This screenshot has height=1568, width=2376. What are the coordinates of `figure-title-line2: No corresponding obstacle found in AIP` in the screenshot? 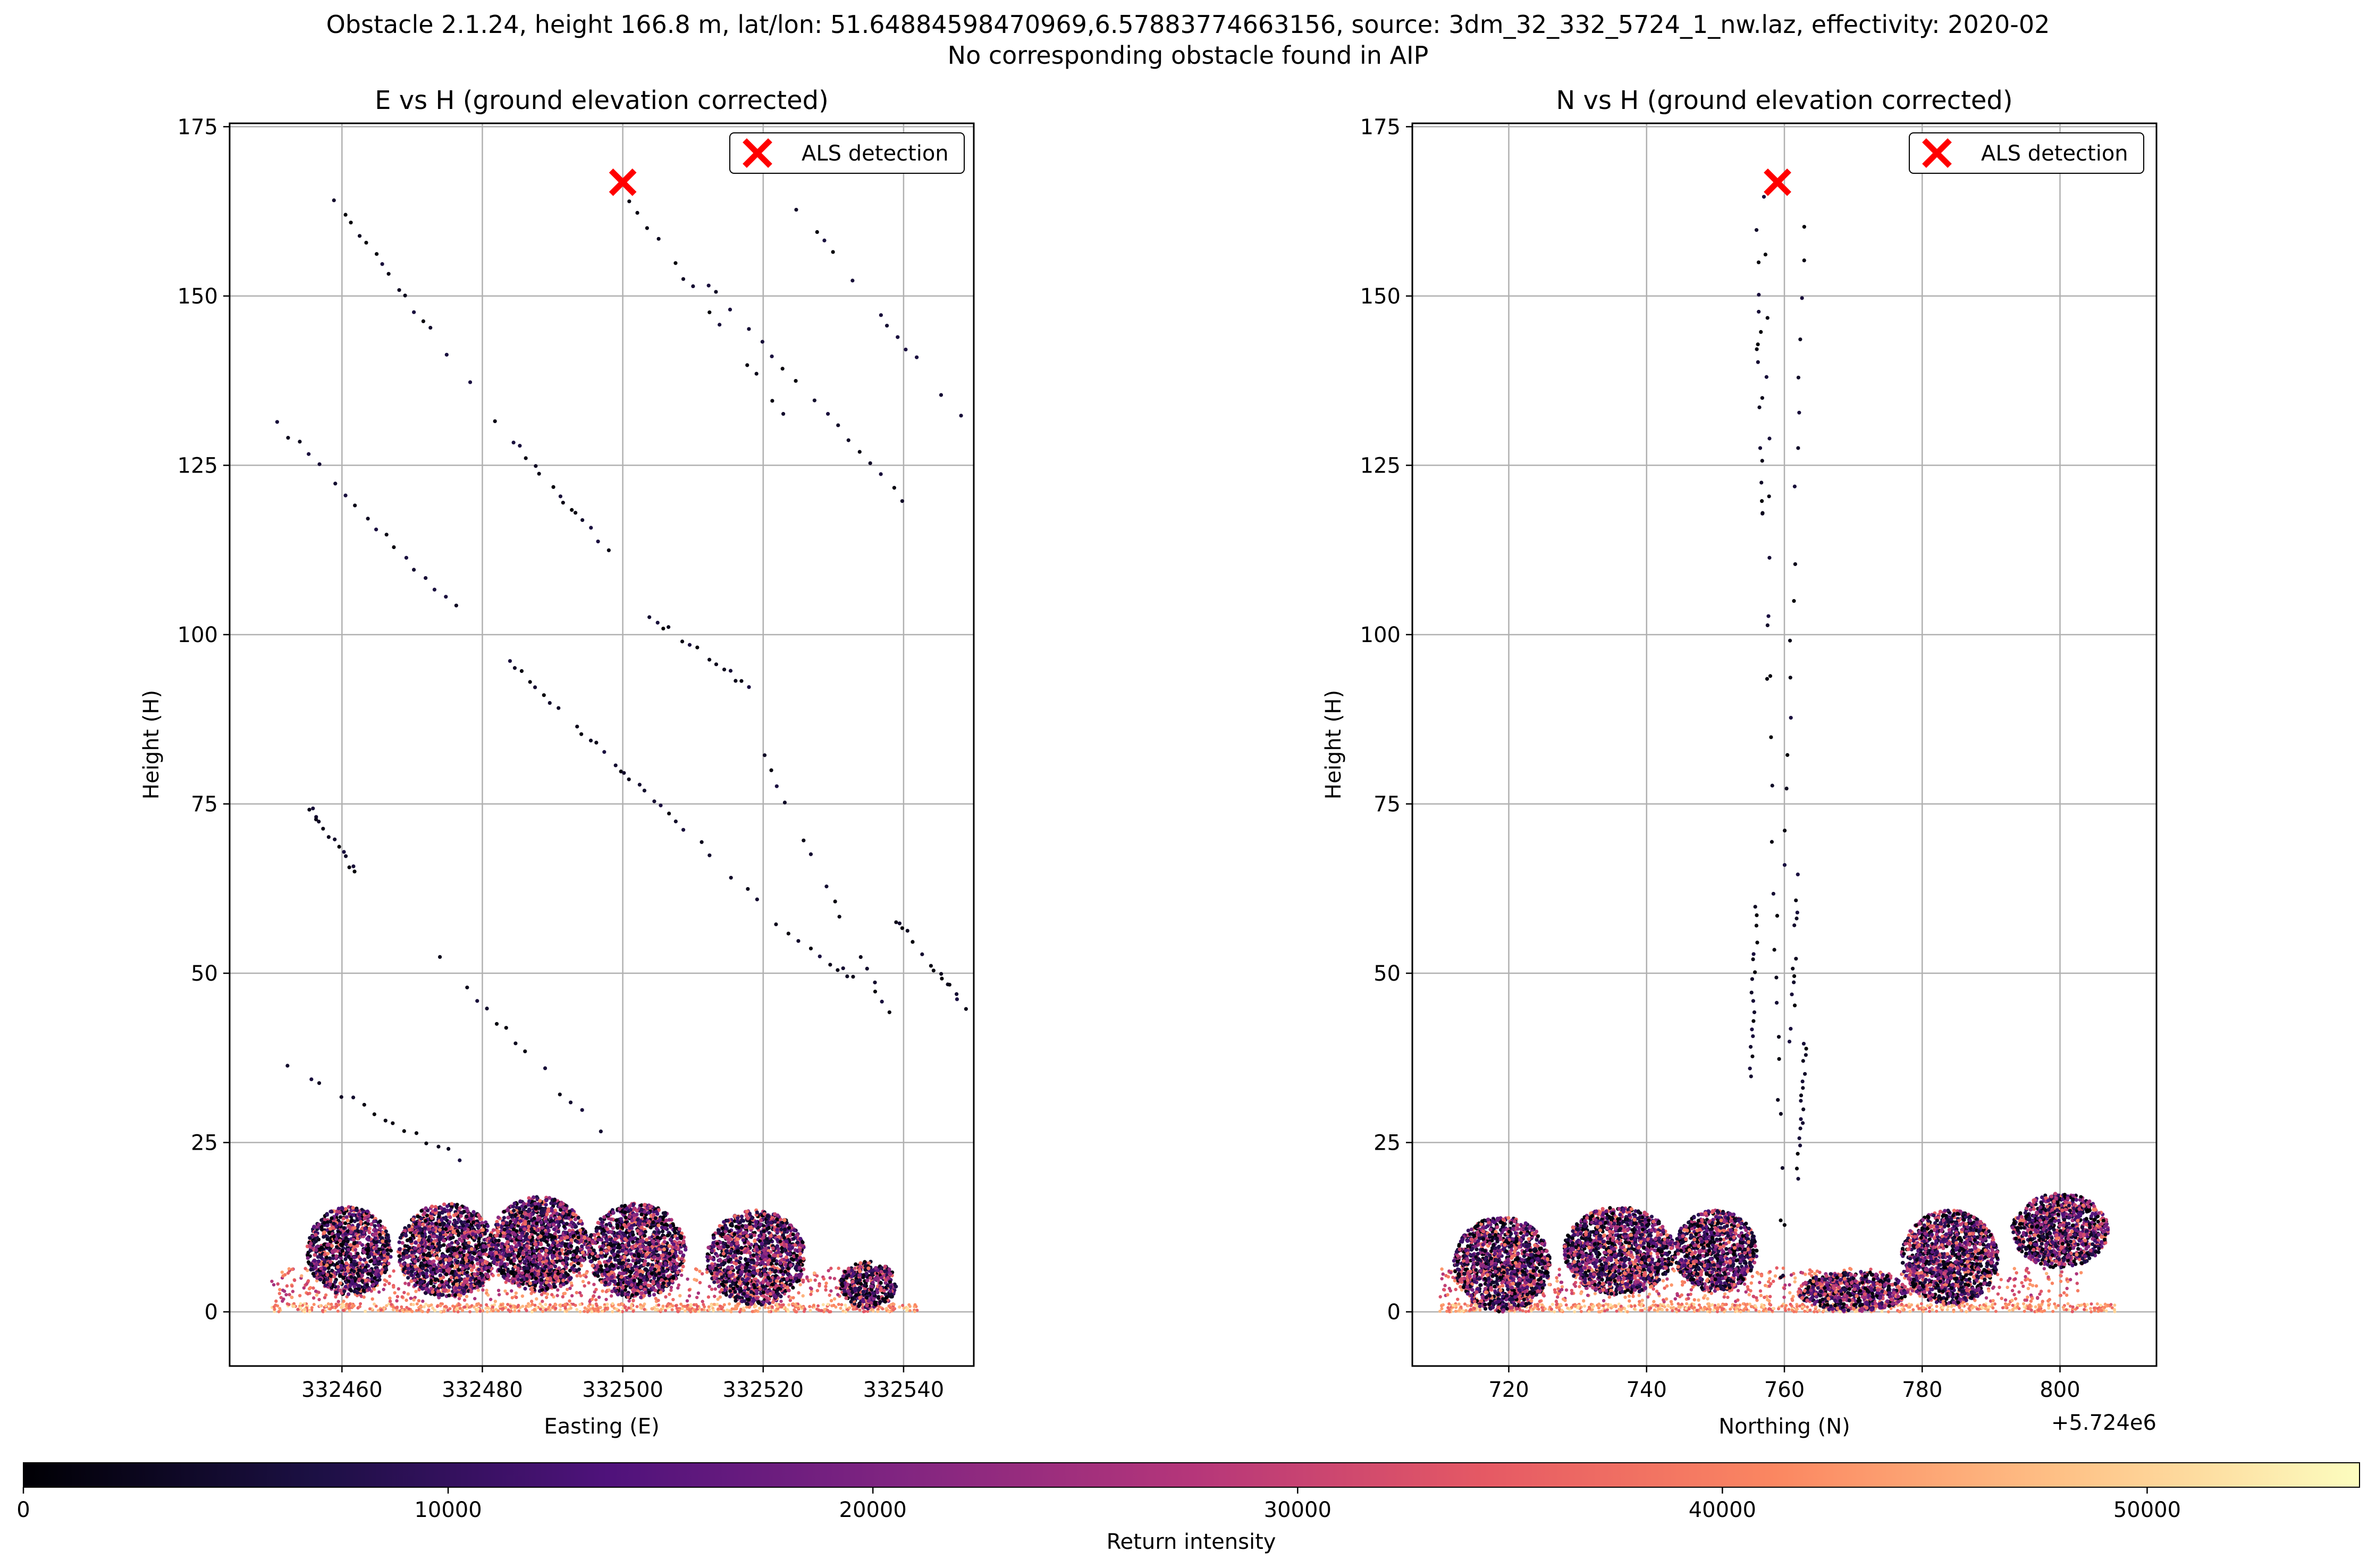 It's located at (1188, 55).